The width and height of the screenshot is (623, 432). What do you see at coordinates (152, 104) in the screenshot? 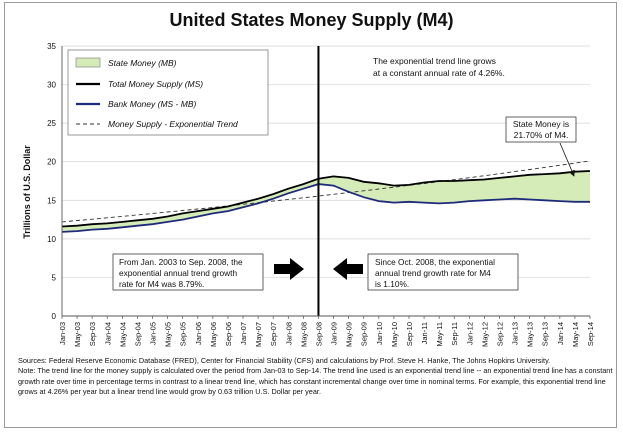
I see `legend-label-bank-money: Bank Money (MS - MB)` at bounding box center [152, 104].